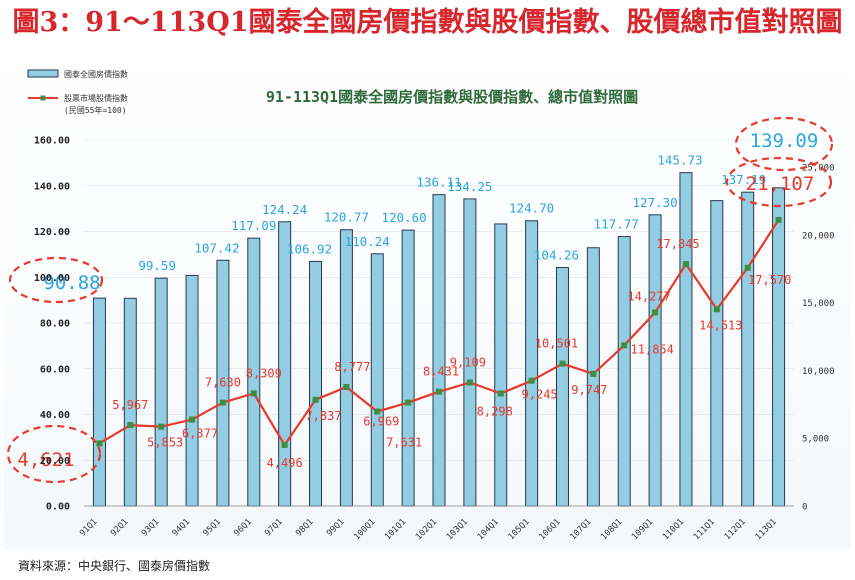  I want to click on bar-data-label: 120.60, so click(404, 217).